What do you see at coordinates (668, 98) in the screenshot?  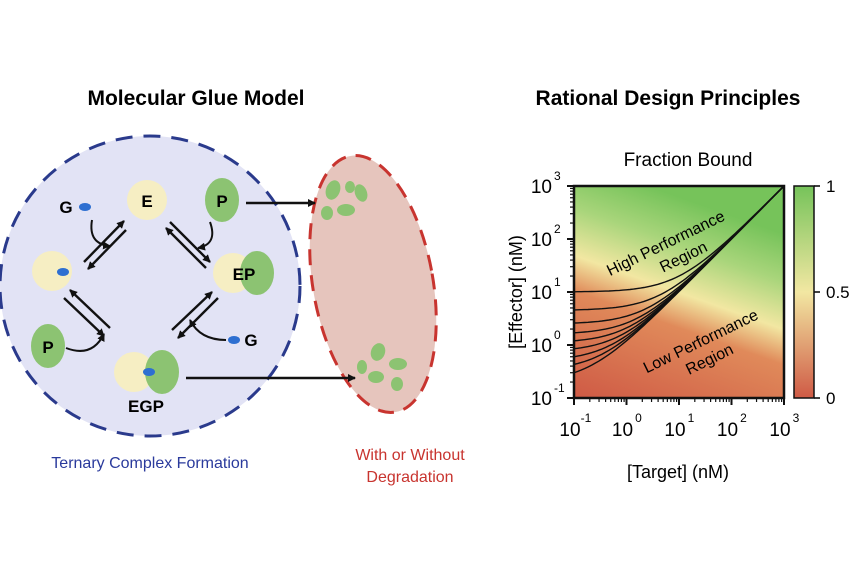 I see `right-panel-title: Rational Design Principles` at bounding box center [668, 98].